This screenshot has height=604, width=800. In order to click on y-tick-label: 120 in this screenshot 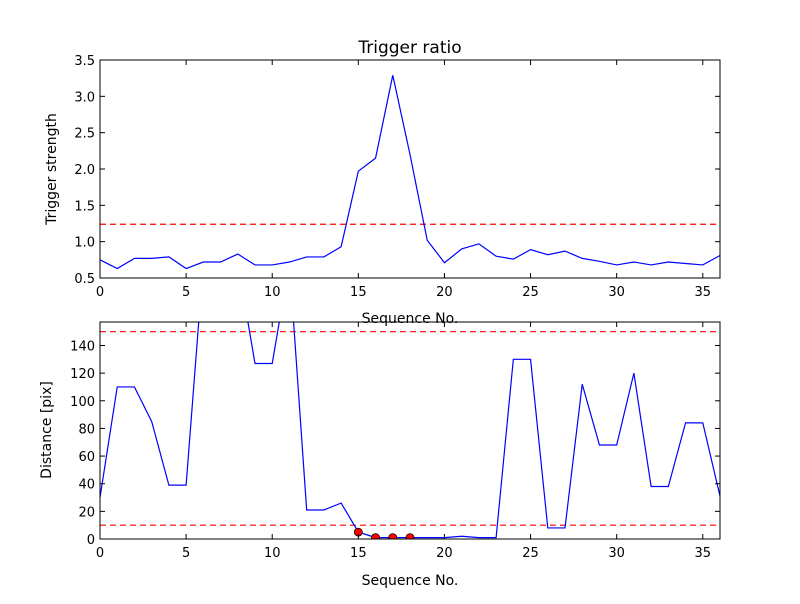, I will do `click(82, 374)`.